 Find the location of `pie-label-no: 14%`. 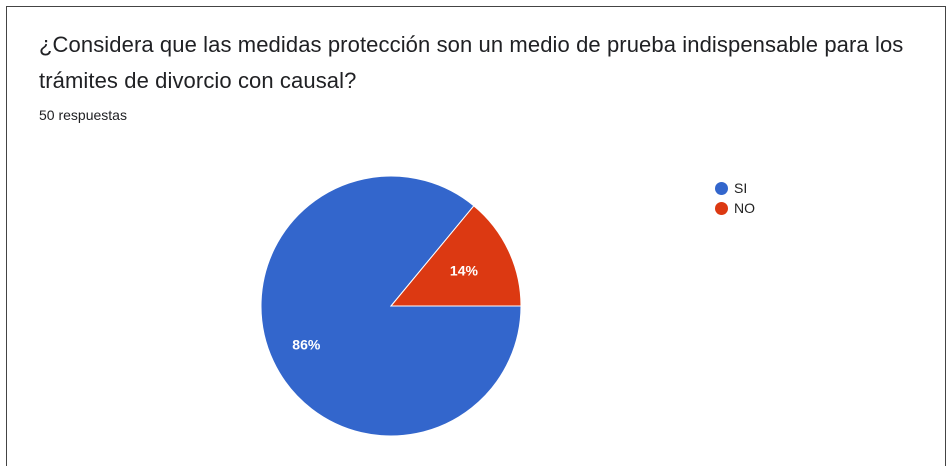

pie-label-no: 14% is located at coordinates (464, 270).